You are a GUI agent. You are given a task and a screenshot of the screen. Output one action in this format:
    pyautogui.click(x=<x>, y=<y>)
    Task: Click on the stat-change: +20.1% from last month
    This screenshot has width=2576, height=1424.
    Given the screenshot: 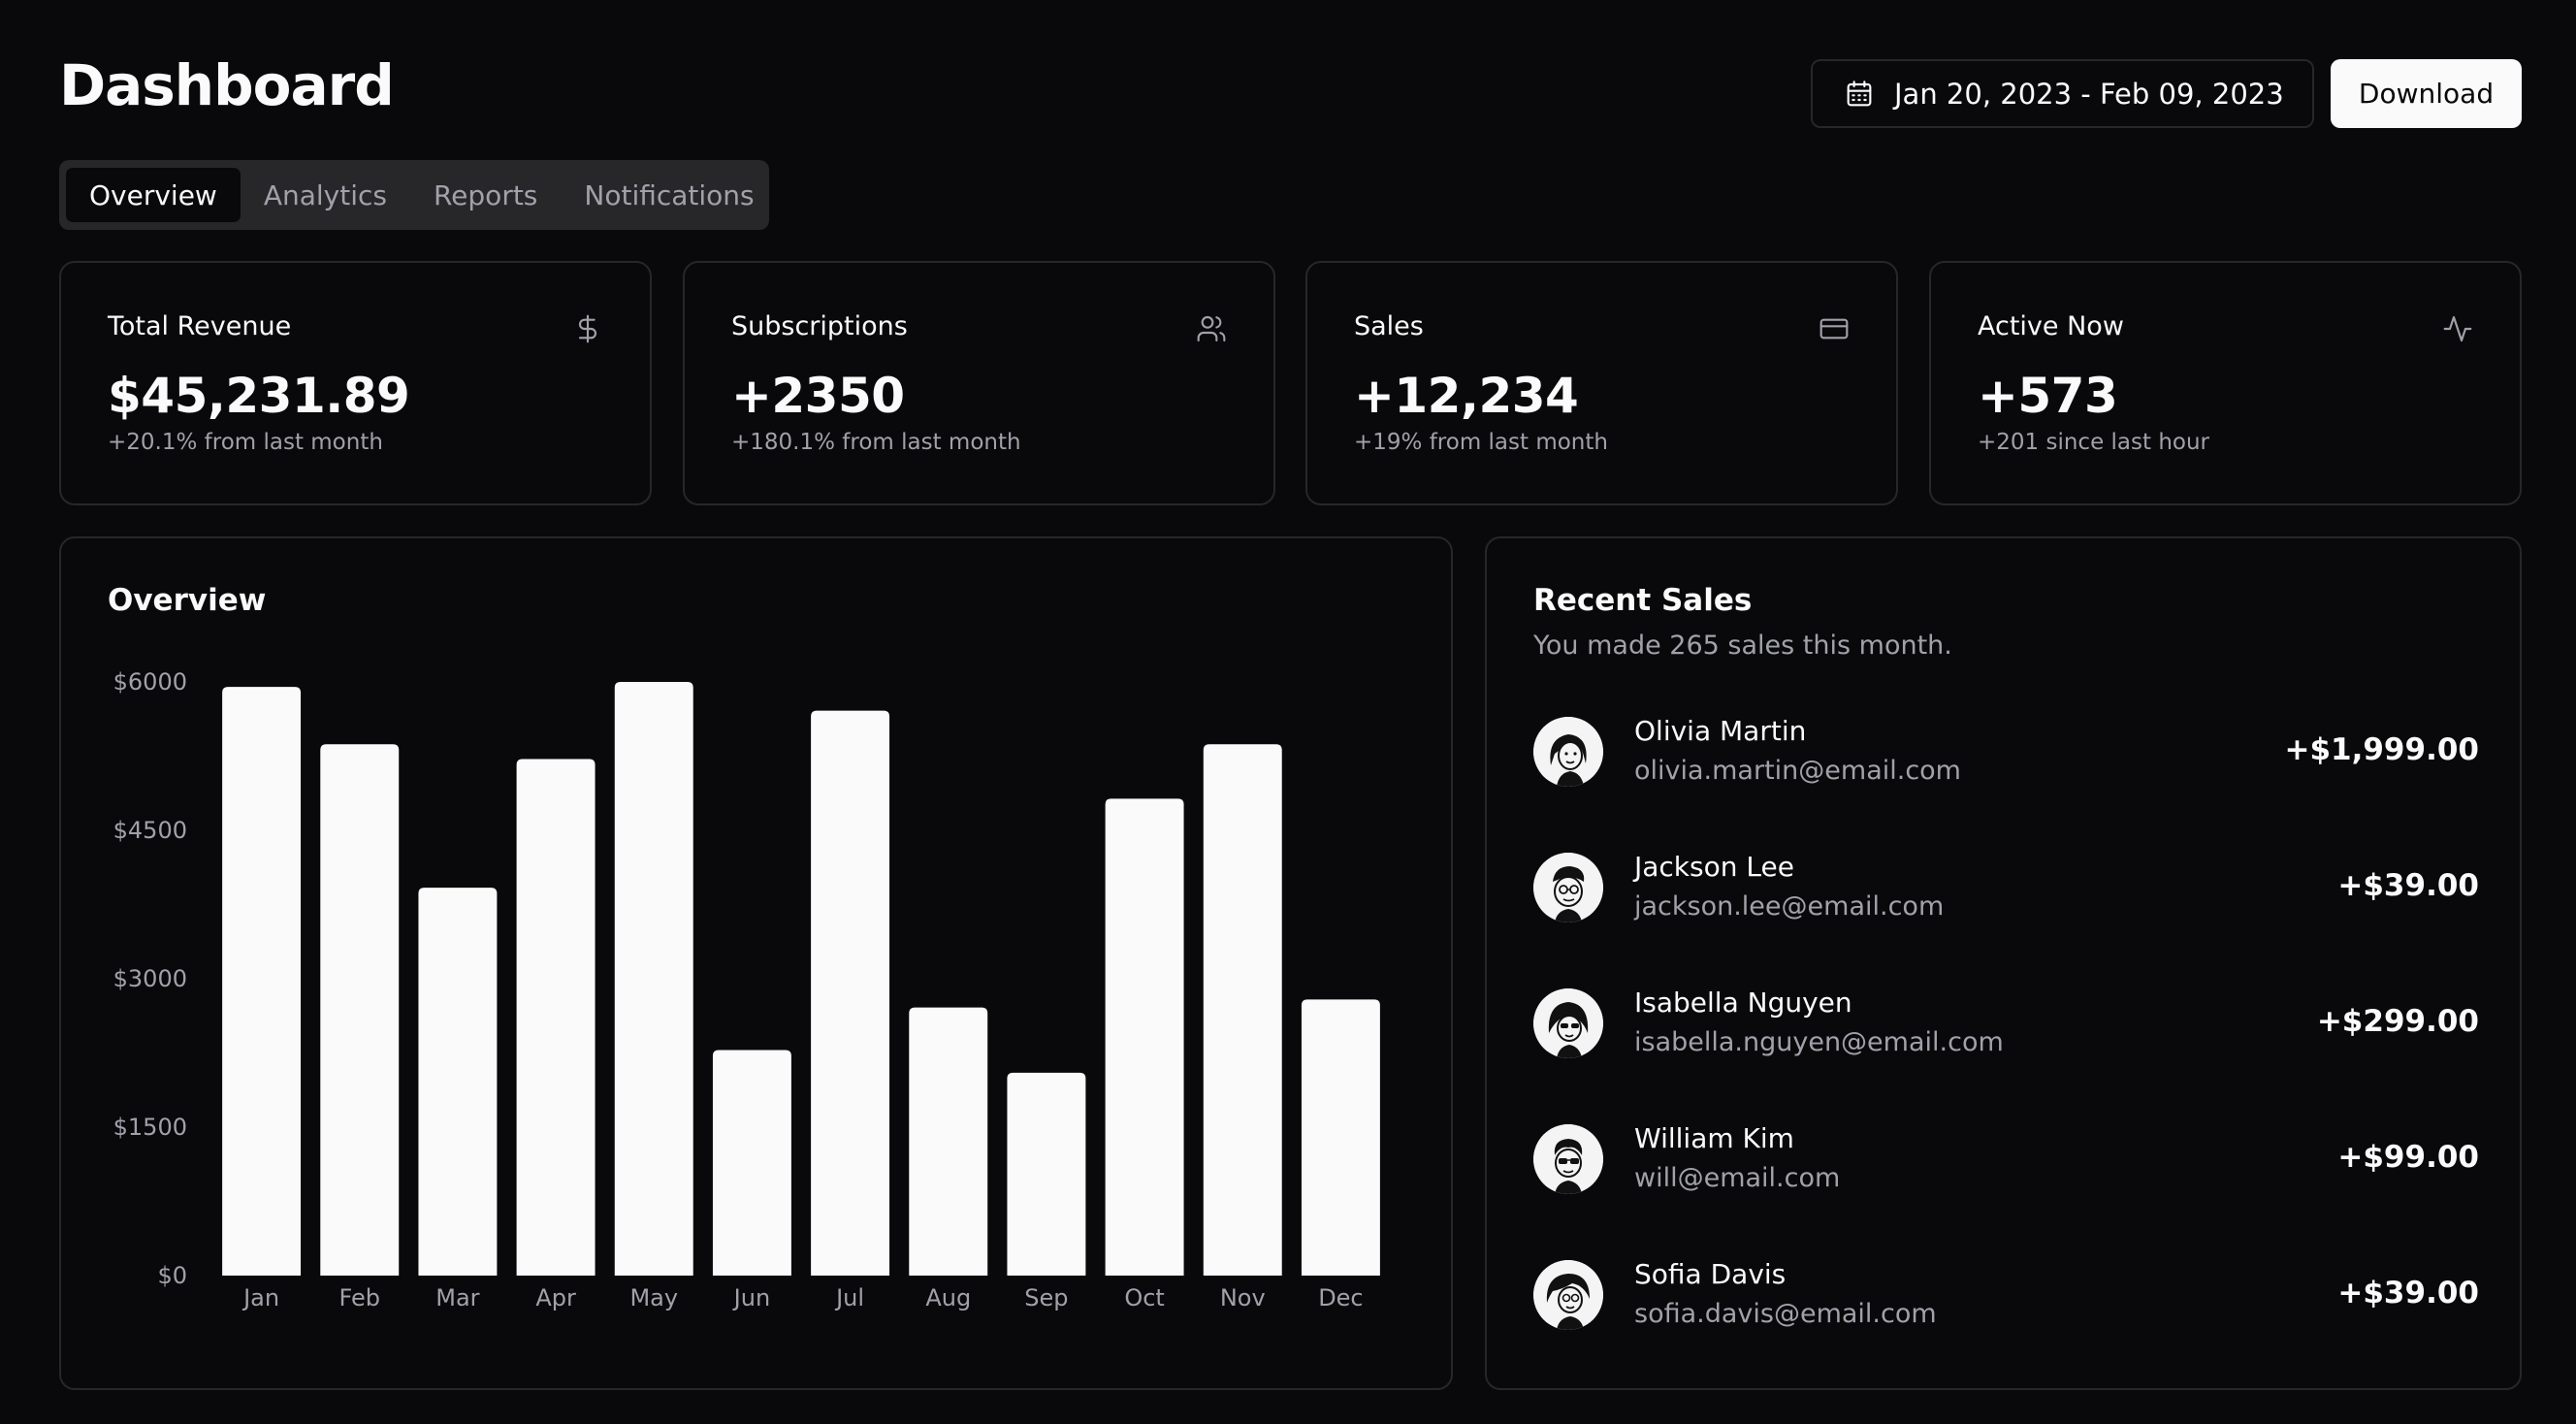 What is the action you would take?
    pyautogui.click(x=245, y=442)
    